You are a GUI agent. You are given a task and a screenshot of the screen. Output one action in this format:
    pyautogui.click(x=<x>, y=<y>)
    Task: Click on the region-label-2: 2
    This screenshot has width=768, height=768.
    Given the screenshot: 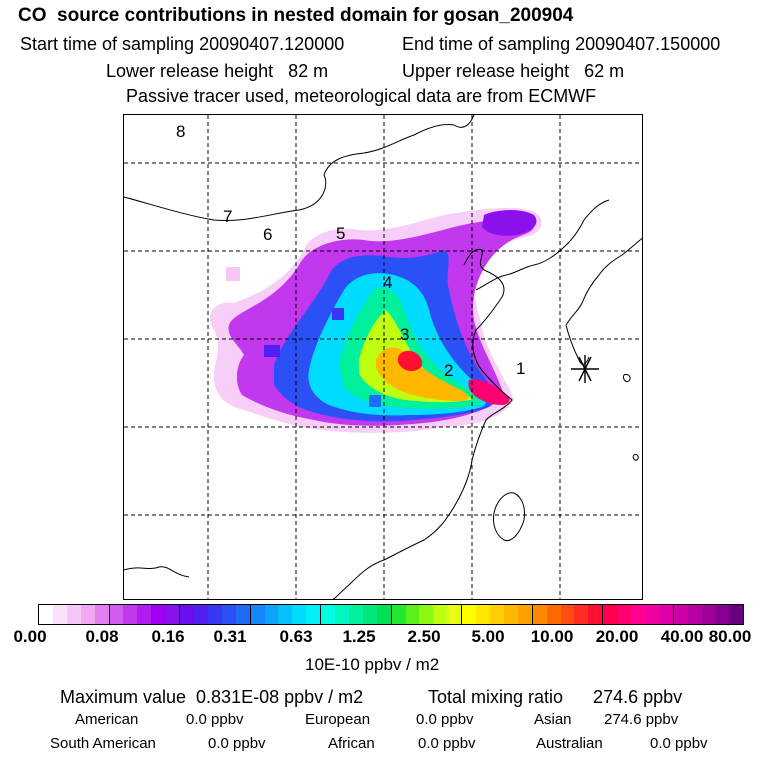 What is the action you would take?
    pyautogui.click(x=449, y=370)
    